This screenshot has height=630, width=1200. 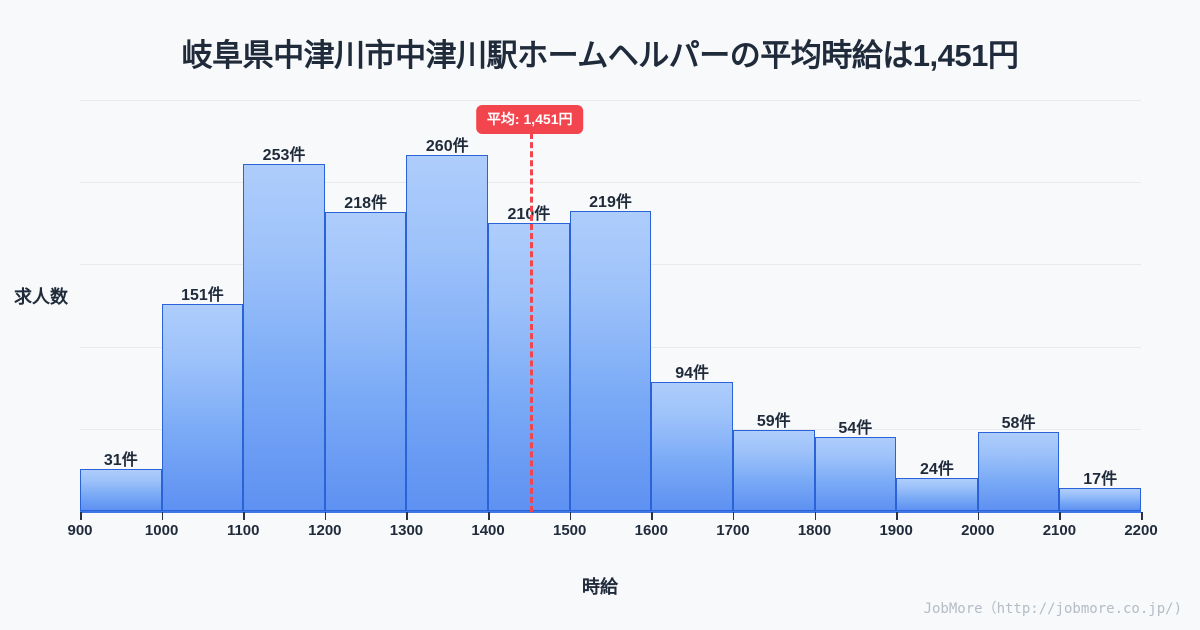 I want to click on bar-value-label: 94件, so click(x=692, y=374).